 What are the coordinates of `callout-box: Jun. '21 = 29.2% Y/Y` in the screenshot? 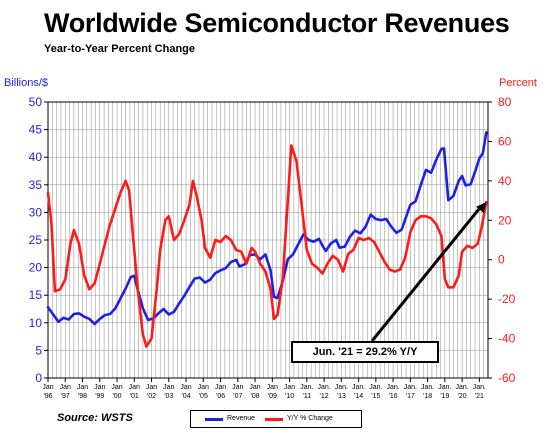 It's located at (365, 352).